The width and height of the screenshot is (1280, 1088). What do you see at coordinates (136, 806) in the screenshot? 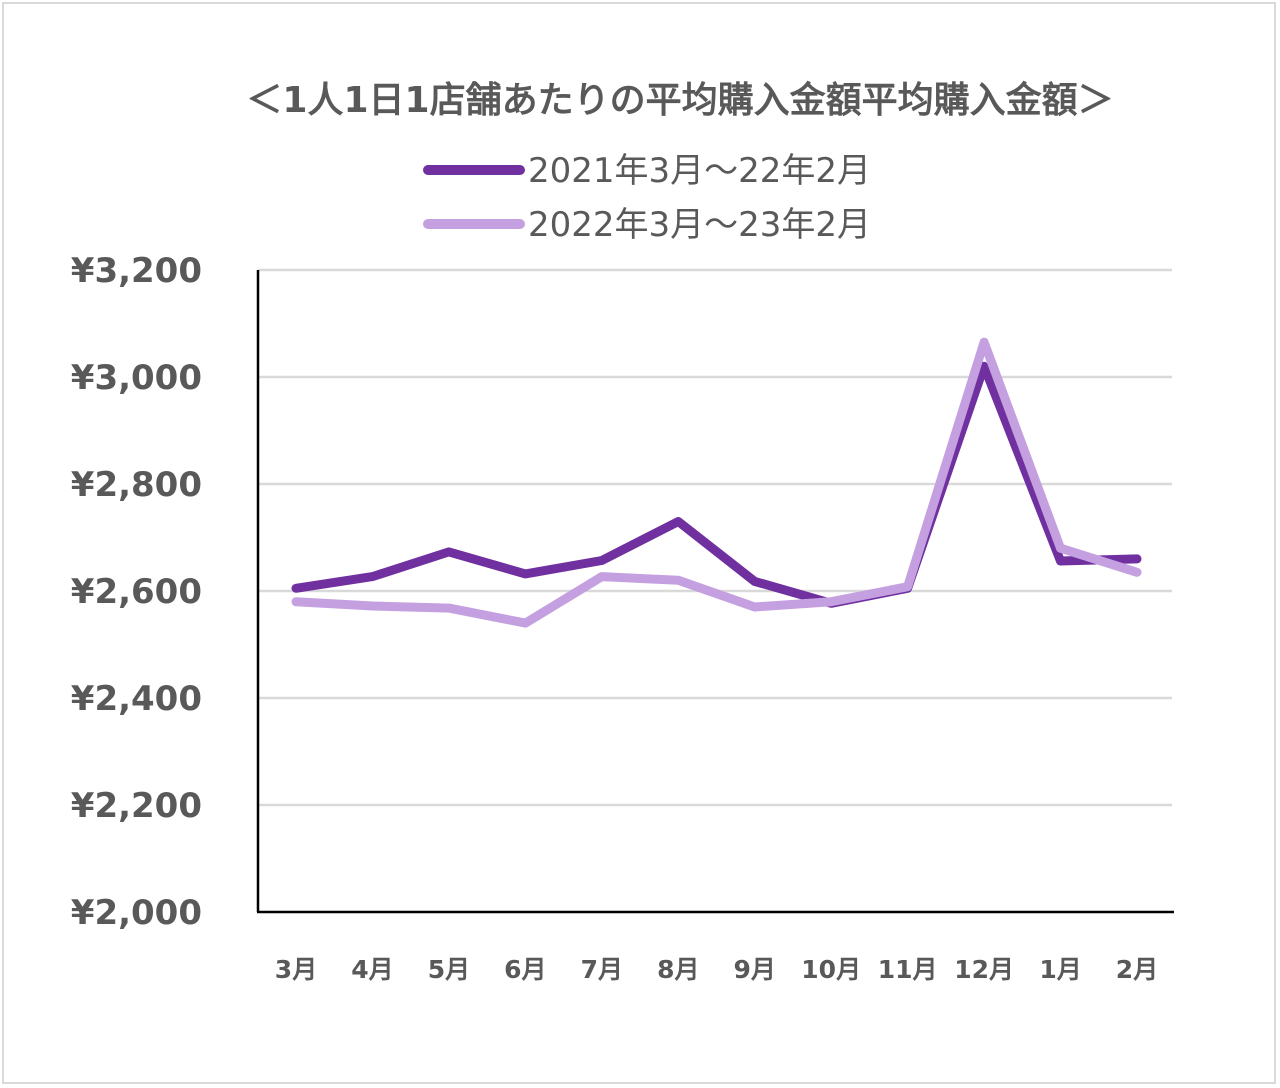
I see `y-tick-label: ¥2,200` at bounding box center [136, 806].